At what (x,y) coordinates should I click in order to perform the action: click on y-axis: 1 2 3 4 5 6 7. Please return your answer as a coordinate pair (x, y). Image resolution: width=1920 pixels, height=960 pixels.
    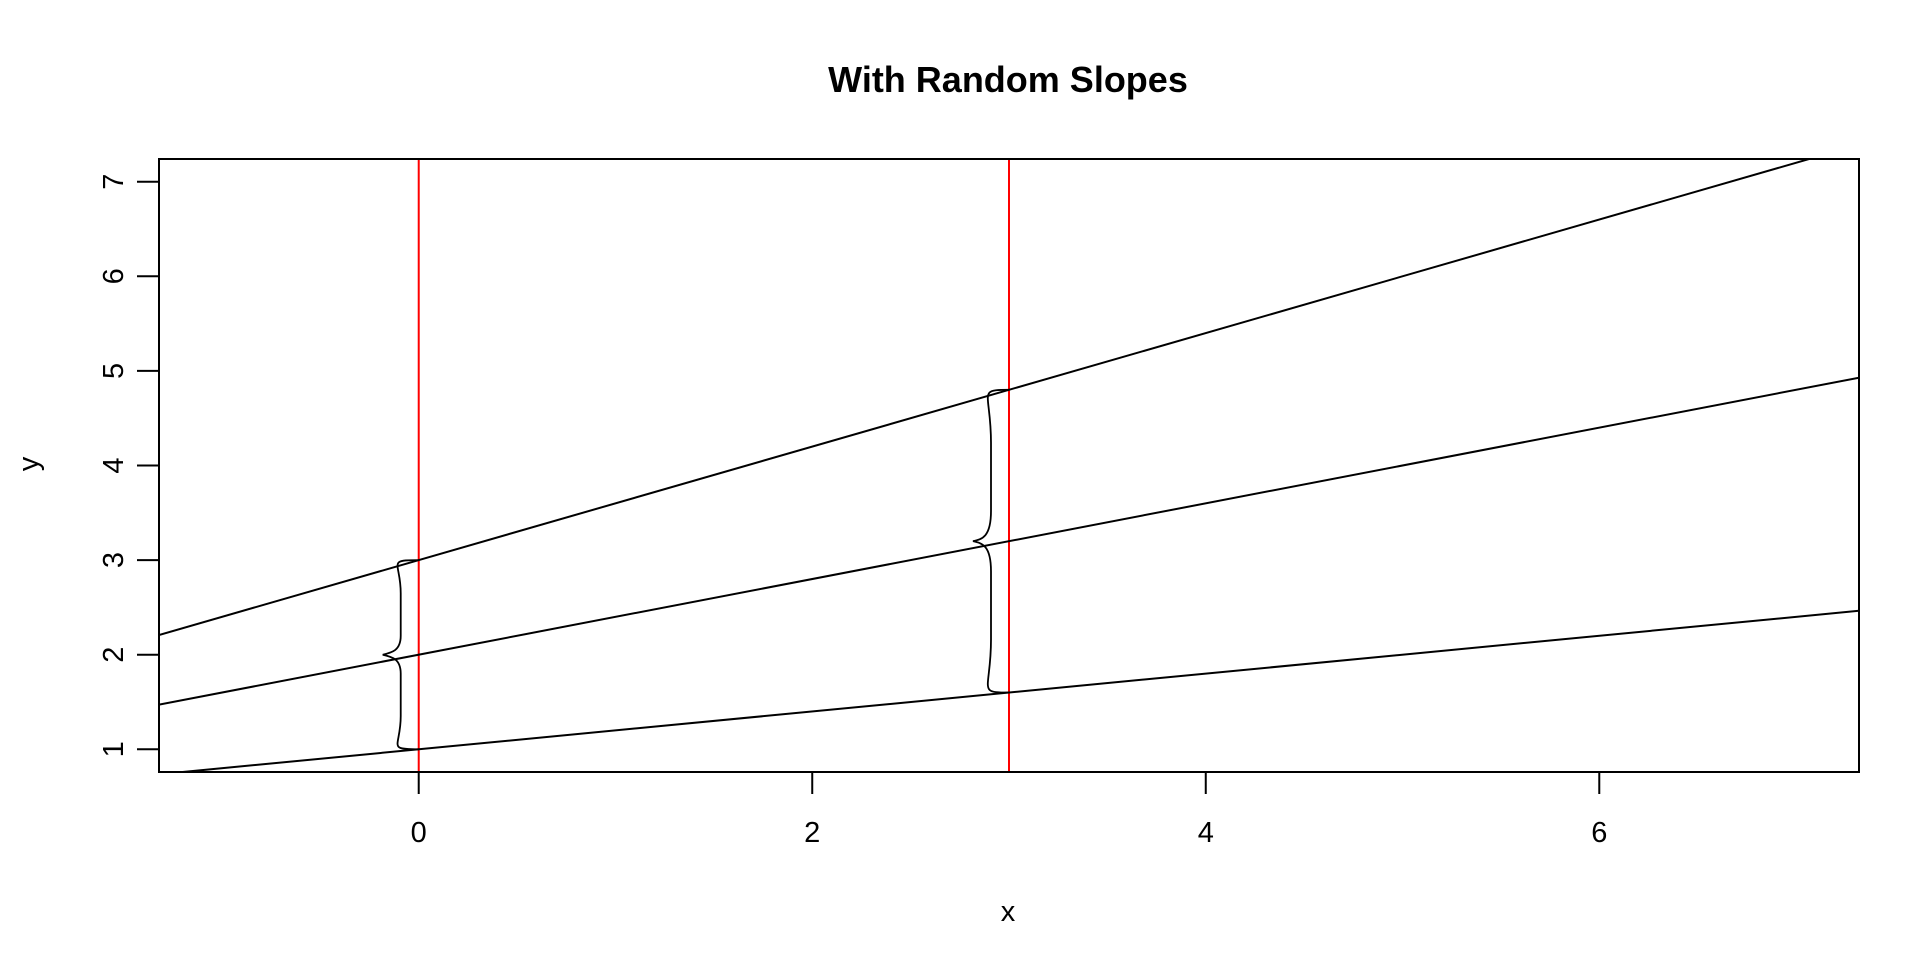
    Looking at the image, I should click on (128, 465).